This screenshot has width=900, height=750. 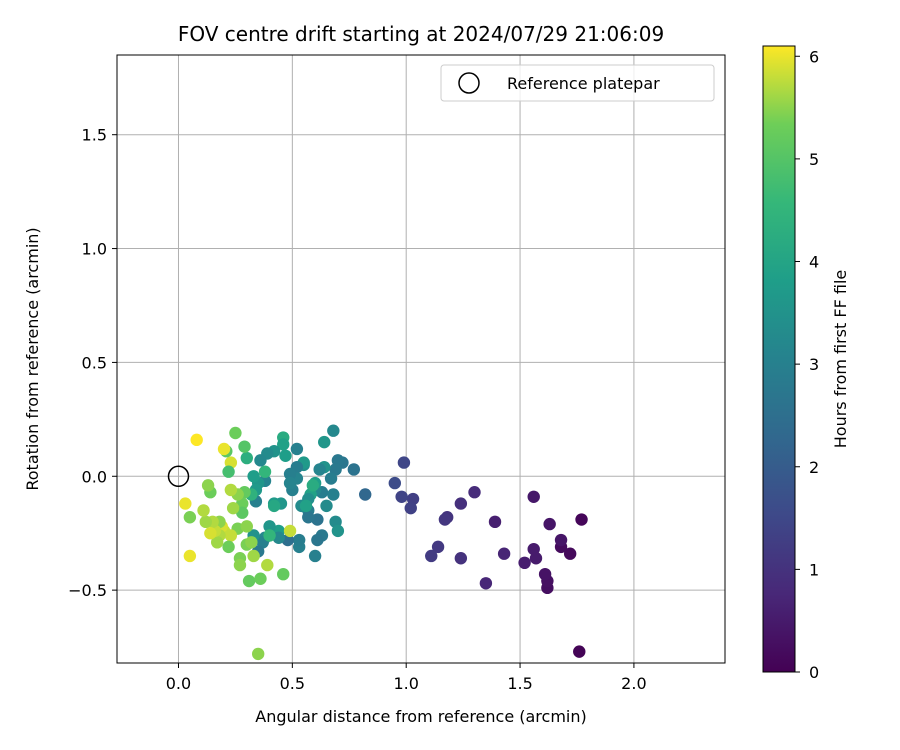 What do you see at coordinates (519, 683) in the screenshot?
I see `x-tick-label: 1.5` at bounding box center [519, 683].